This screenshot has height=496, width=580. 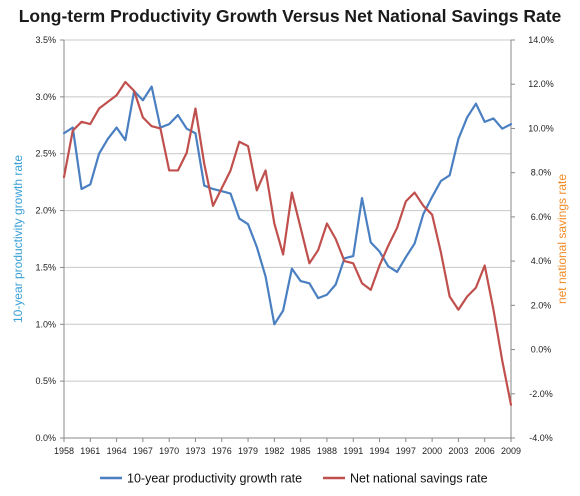 What do you see at coordinates (45, 154) in the screenshot?
I see `y-left-tick-label: 2.5%` at bounding box center [45, 154].